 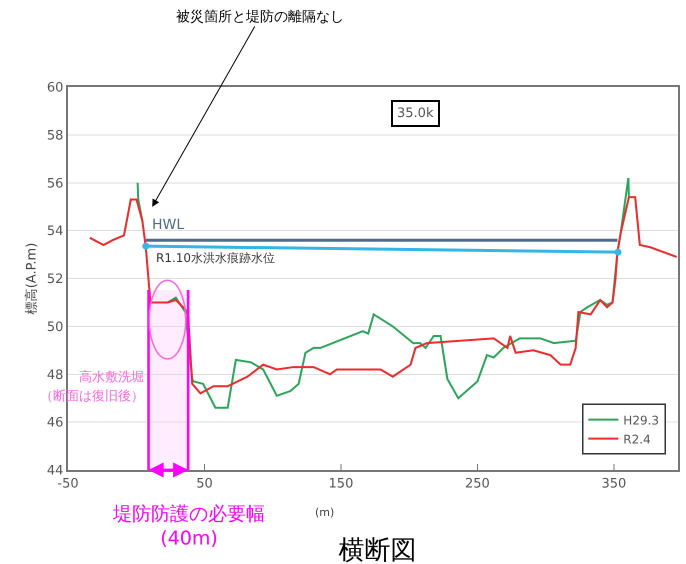 What do you see at coordinates (324, 512) in the screenshot?
I see `x-axis-title: (m)` at bounding box center [324, 512].